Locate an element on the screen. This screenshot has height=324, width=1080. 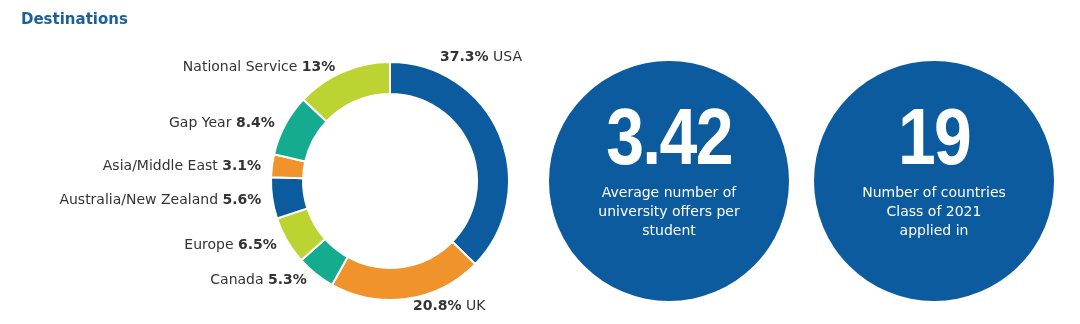
slice-label: Canada is located at coordinates (239, 278).